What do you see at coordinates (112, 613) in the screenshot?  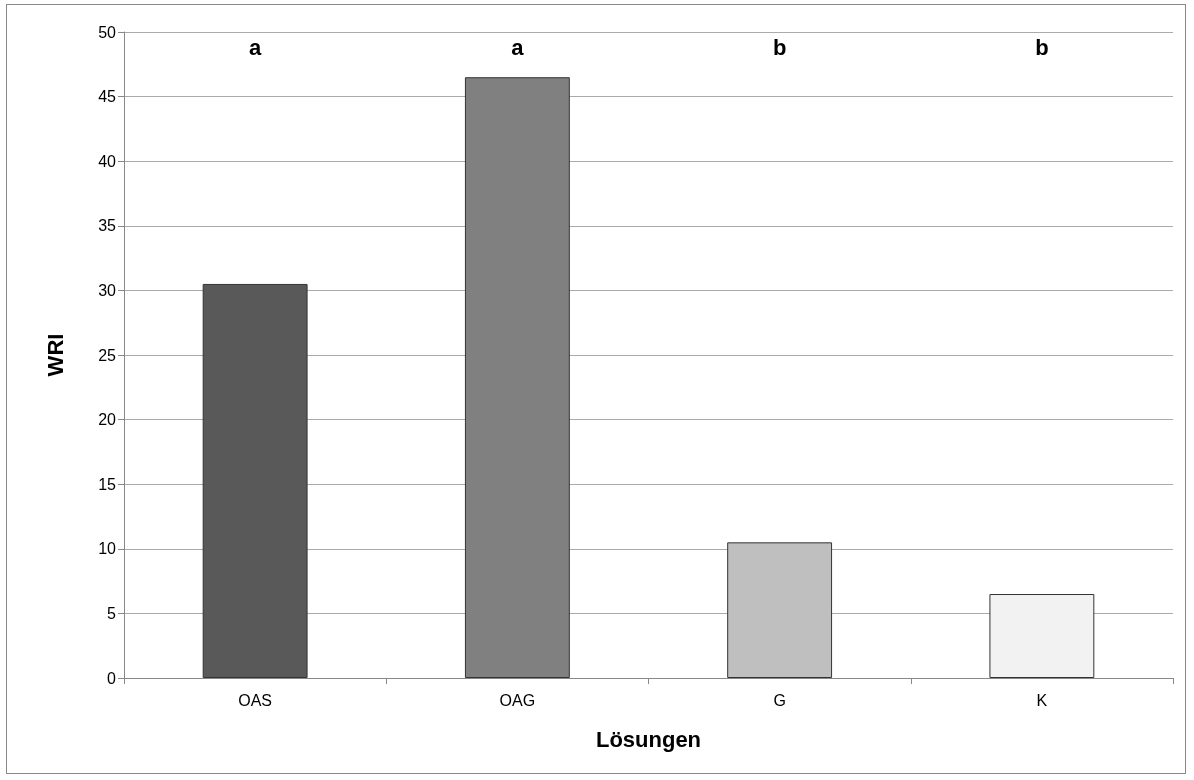 I see `y-tick-label: 5` at bounding box center [112, 613].